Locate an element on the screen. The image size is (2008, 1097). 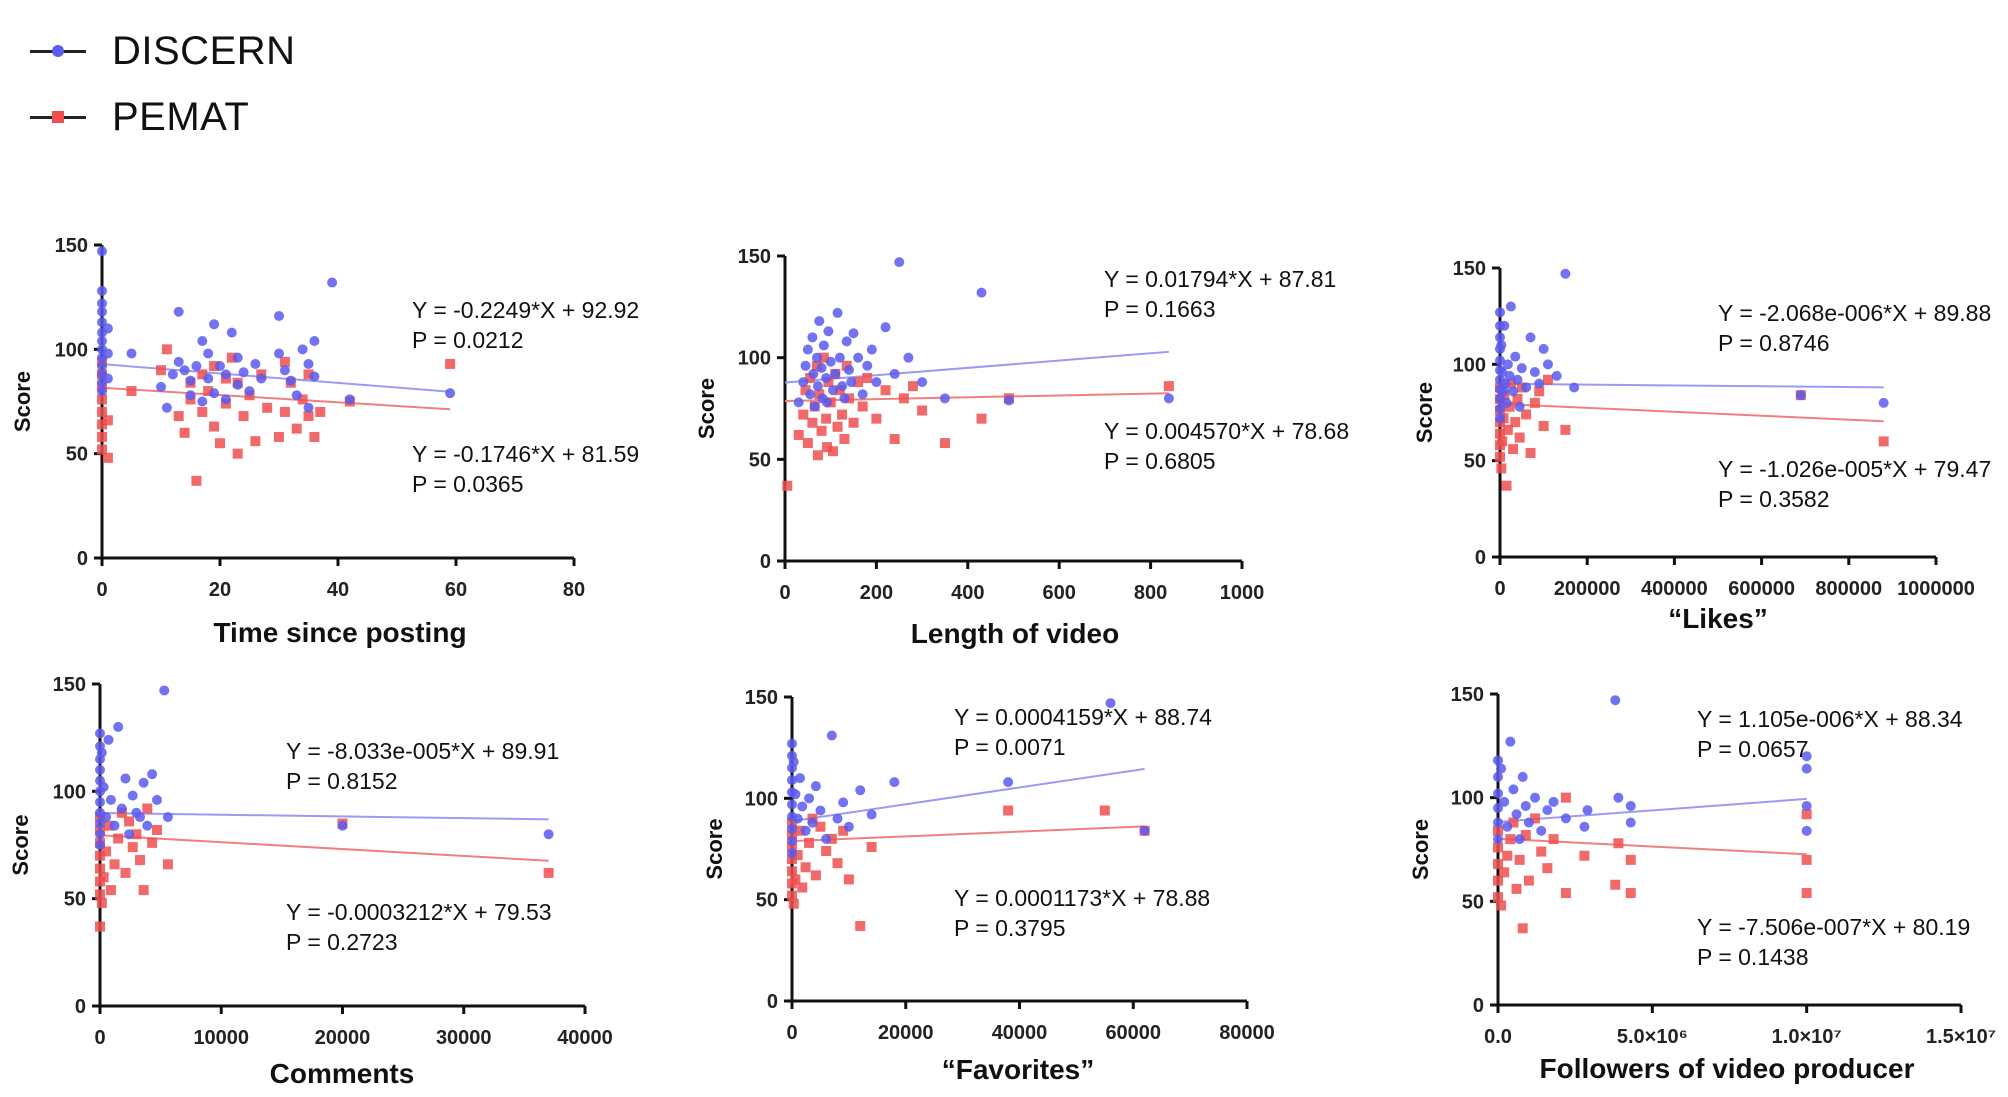
pemat-marker-icon is located at coordinates (58, 117).